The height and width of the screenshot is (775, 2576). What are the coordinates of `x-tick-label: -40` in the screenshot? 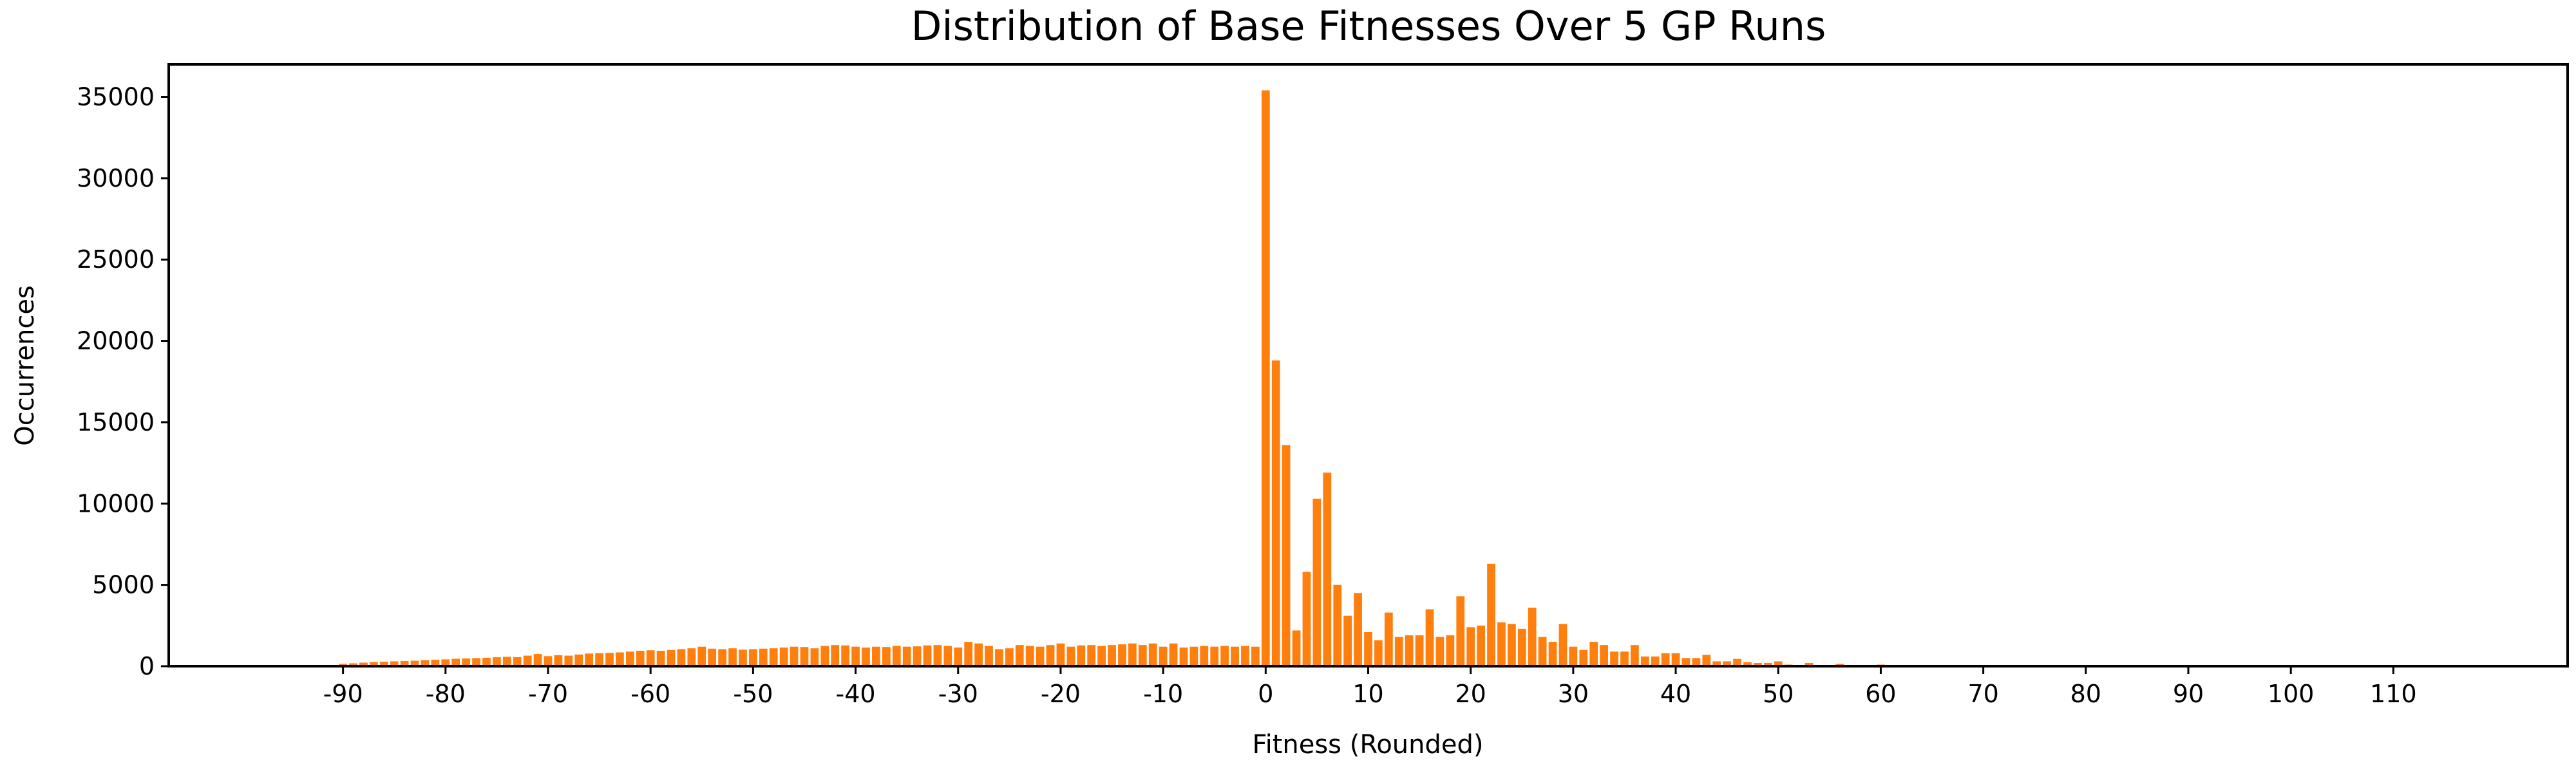 It's located at (856, 694).